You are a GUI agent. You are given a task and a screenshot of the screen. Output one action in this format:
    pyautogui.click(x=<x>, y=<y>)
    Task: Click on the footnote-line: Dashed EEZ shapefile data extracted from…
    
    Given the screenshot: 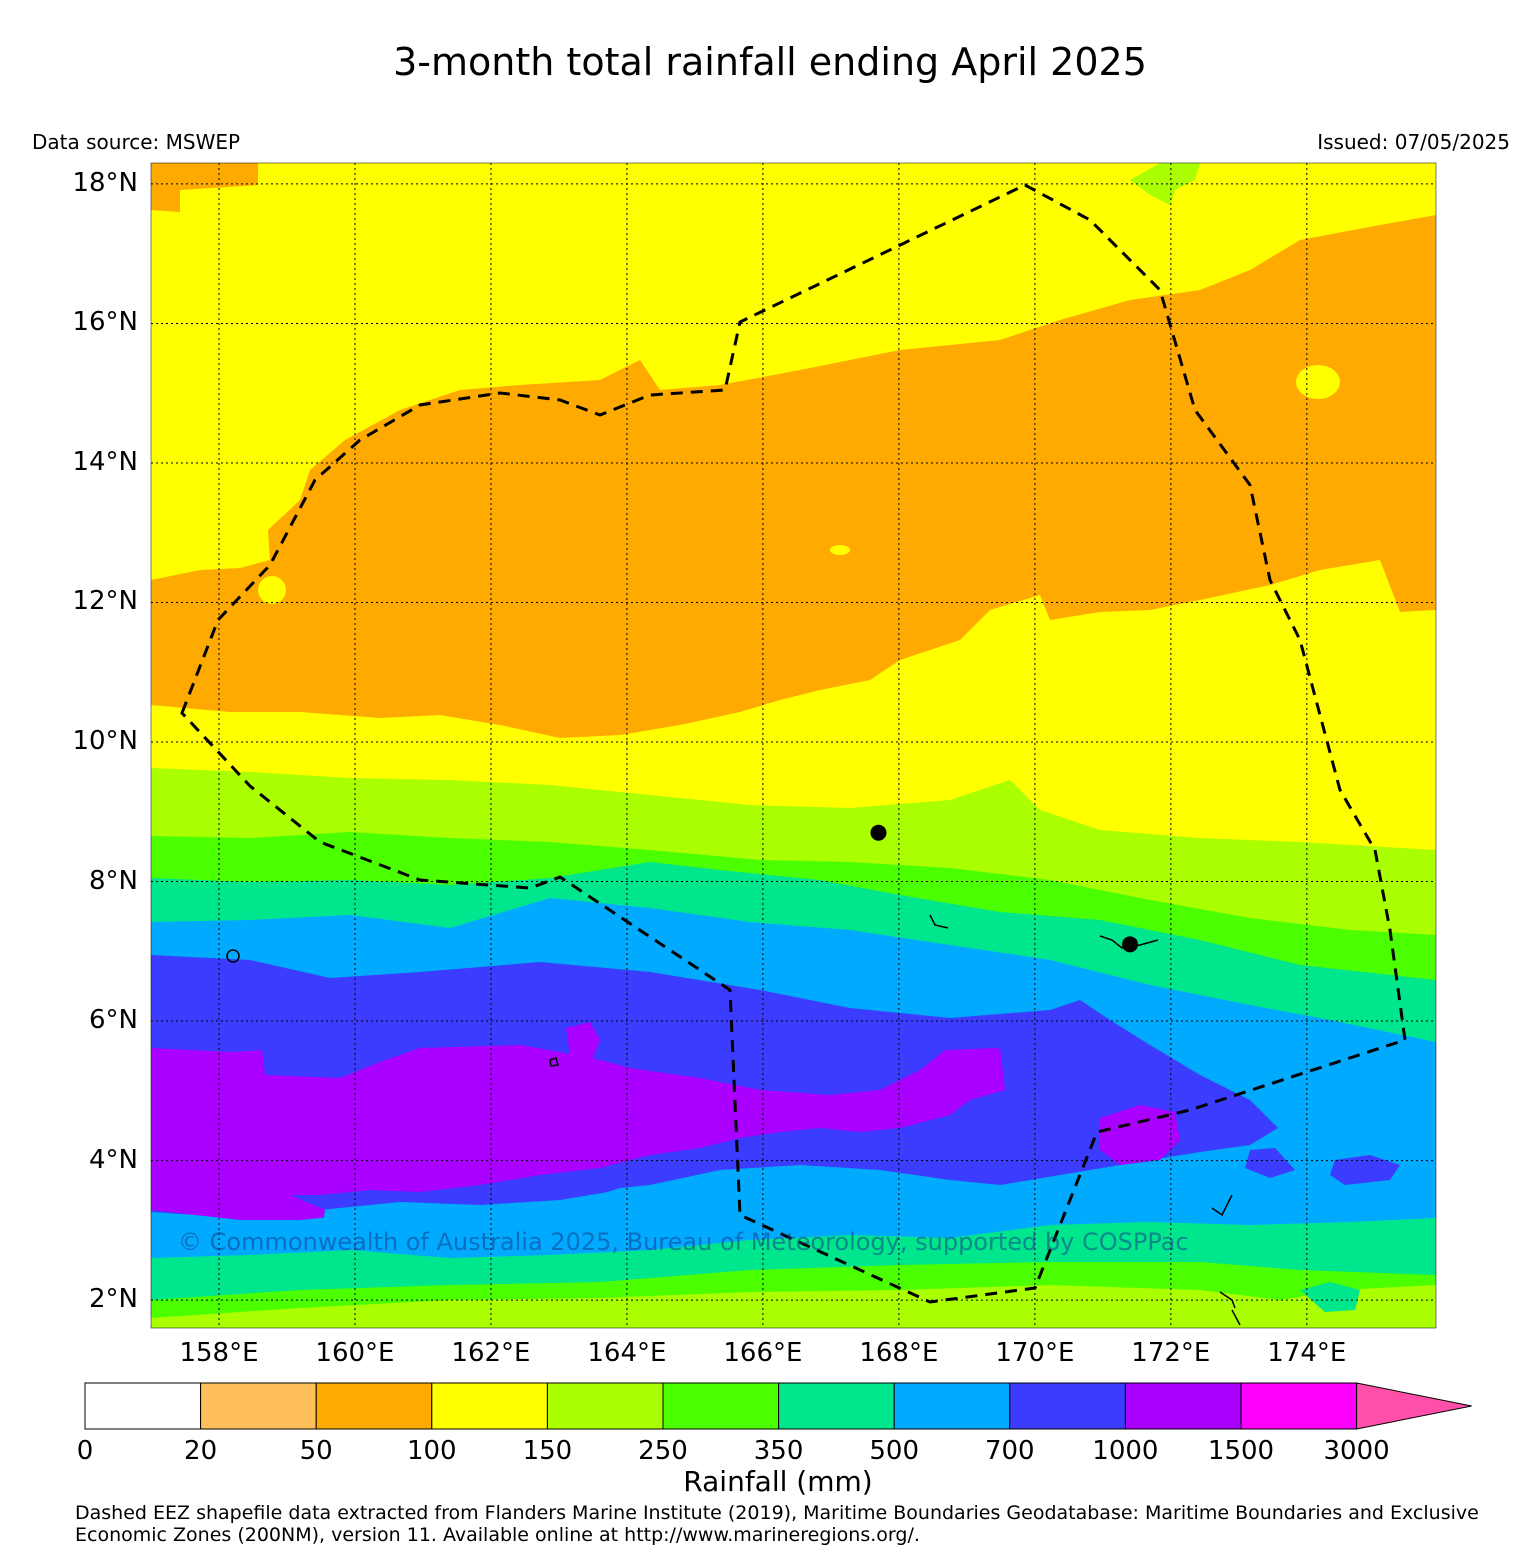 What is the action you would take?
    pyautogui.click(x=777, y=1513)
    